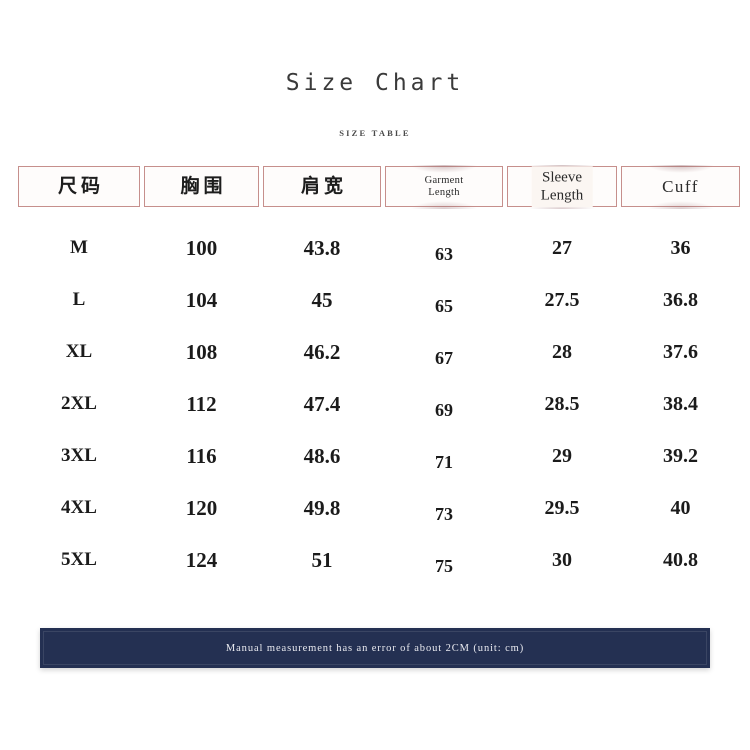 This screenshot has width=750, height=750. Describe the element at coordinates (375, 133) in the screenshot. I see `page-subtitle: SIZE TABLE` at that location.